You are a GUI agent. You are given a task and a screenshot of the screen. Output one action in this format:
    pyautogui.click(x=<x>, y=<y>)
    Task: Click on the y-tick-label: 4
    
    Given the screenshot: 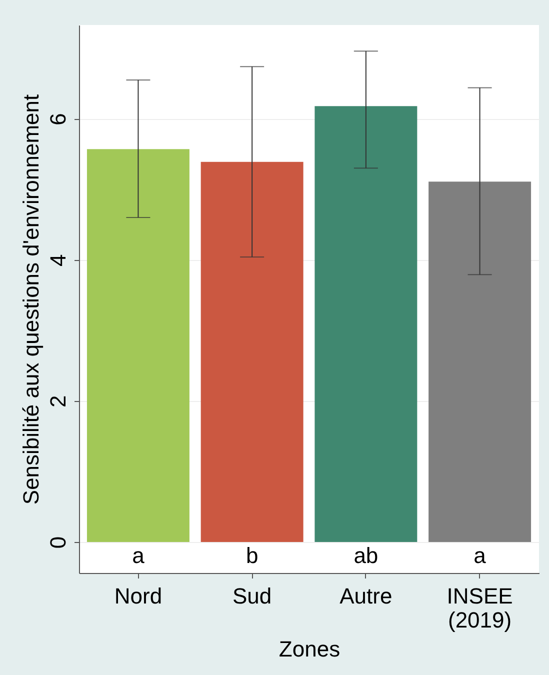 What is the action you would take?
    pyautogui.click(x=58, y=260)
    